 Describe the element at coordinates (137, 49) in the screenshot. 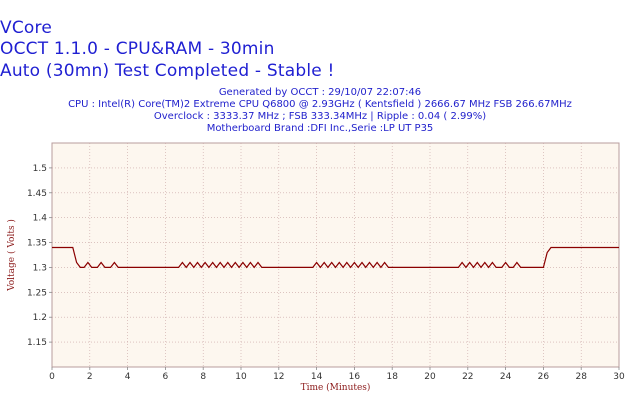

I see `chart-subtitle: OCCT 1.1.0 - CPU&RAM - 30min` at that location.